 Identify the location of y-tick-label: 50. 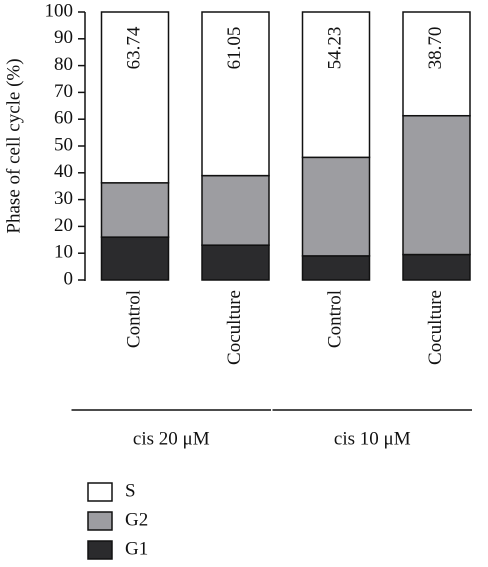
(63, 144).